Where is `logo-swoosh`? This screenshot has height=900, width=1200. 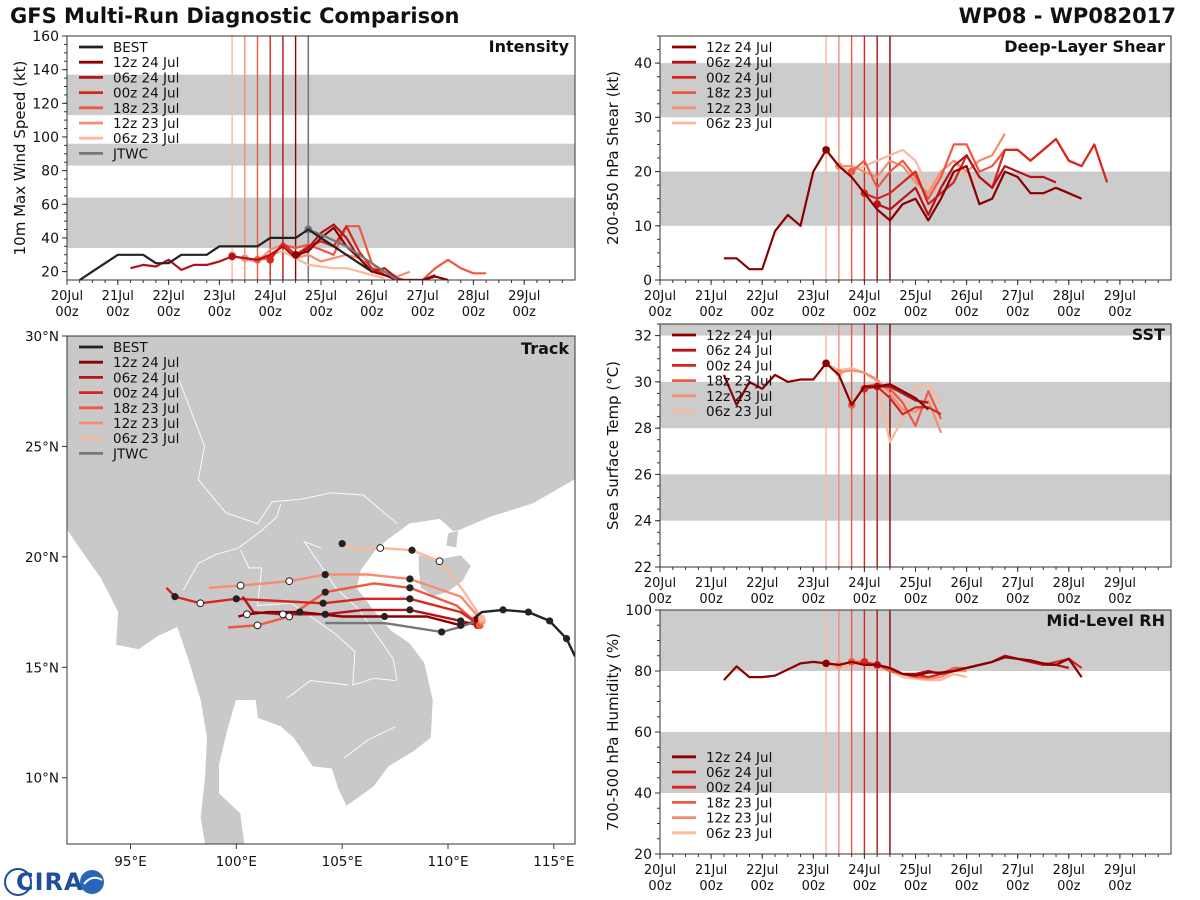 logo-swoosh is located at coordinates (93, 880).